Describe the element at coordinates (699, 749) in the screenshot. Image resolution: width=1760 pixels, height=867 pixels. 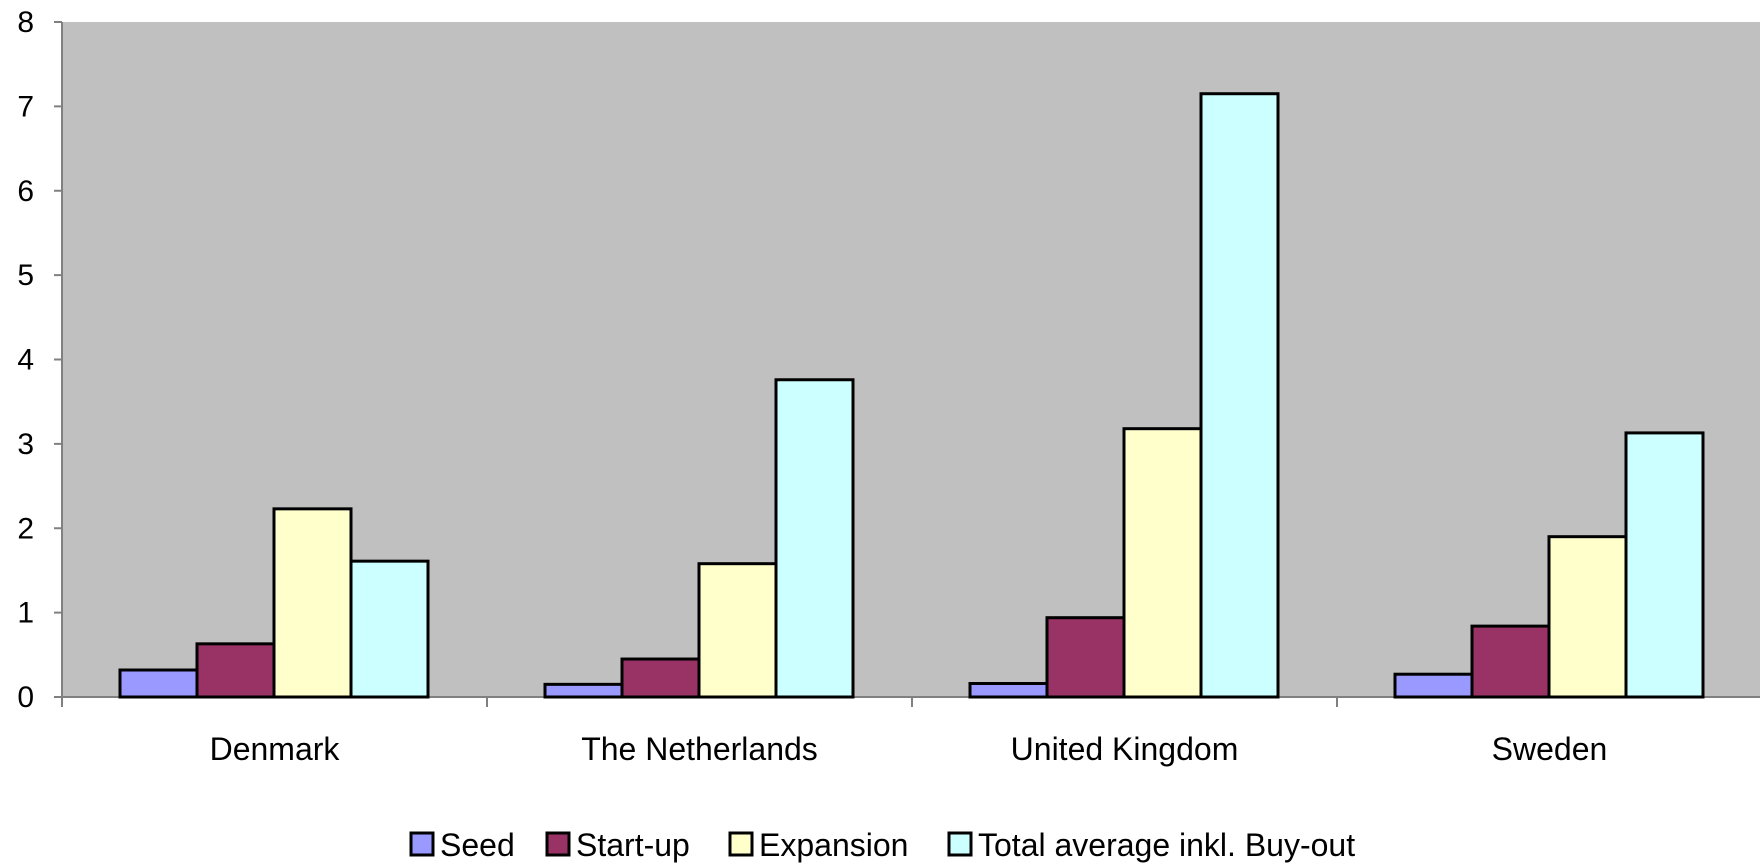
I see `x-tick-label: The Netherlands` at that location.